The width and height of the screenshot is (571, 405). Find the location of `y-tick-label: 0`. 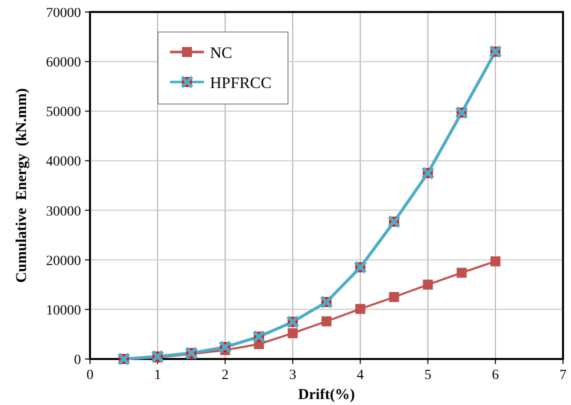

y-tick-label: 0 is located at coordinates (77, 360).